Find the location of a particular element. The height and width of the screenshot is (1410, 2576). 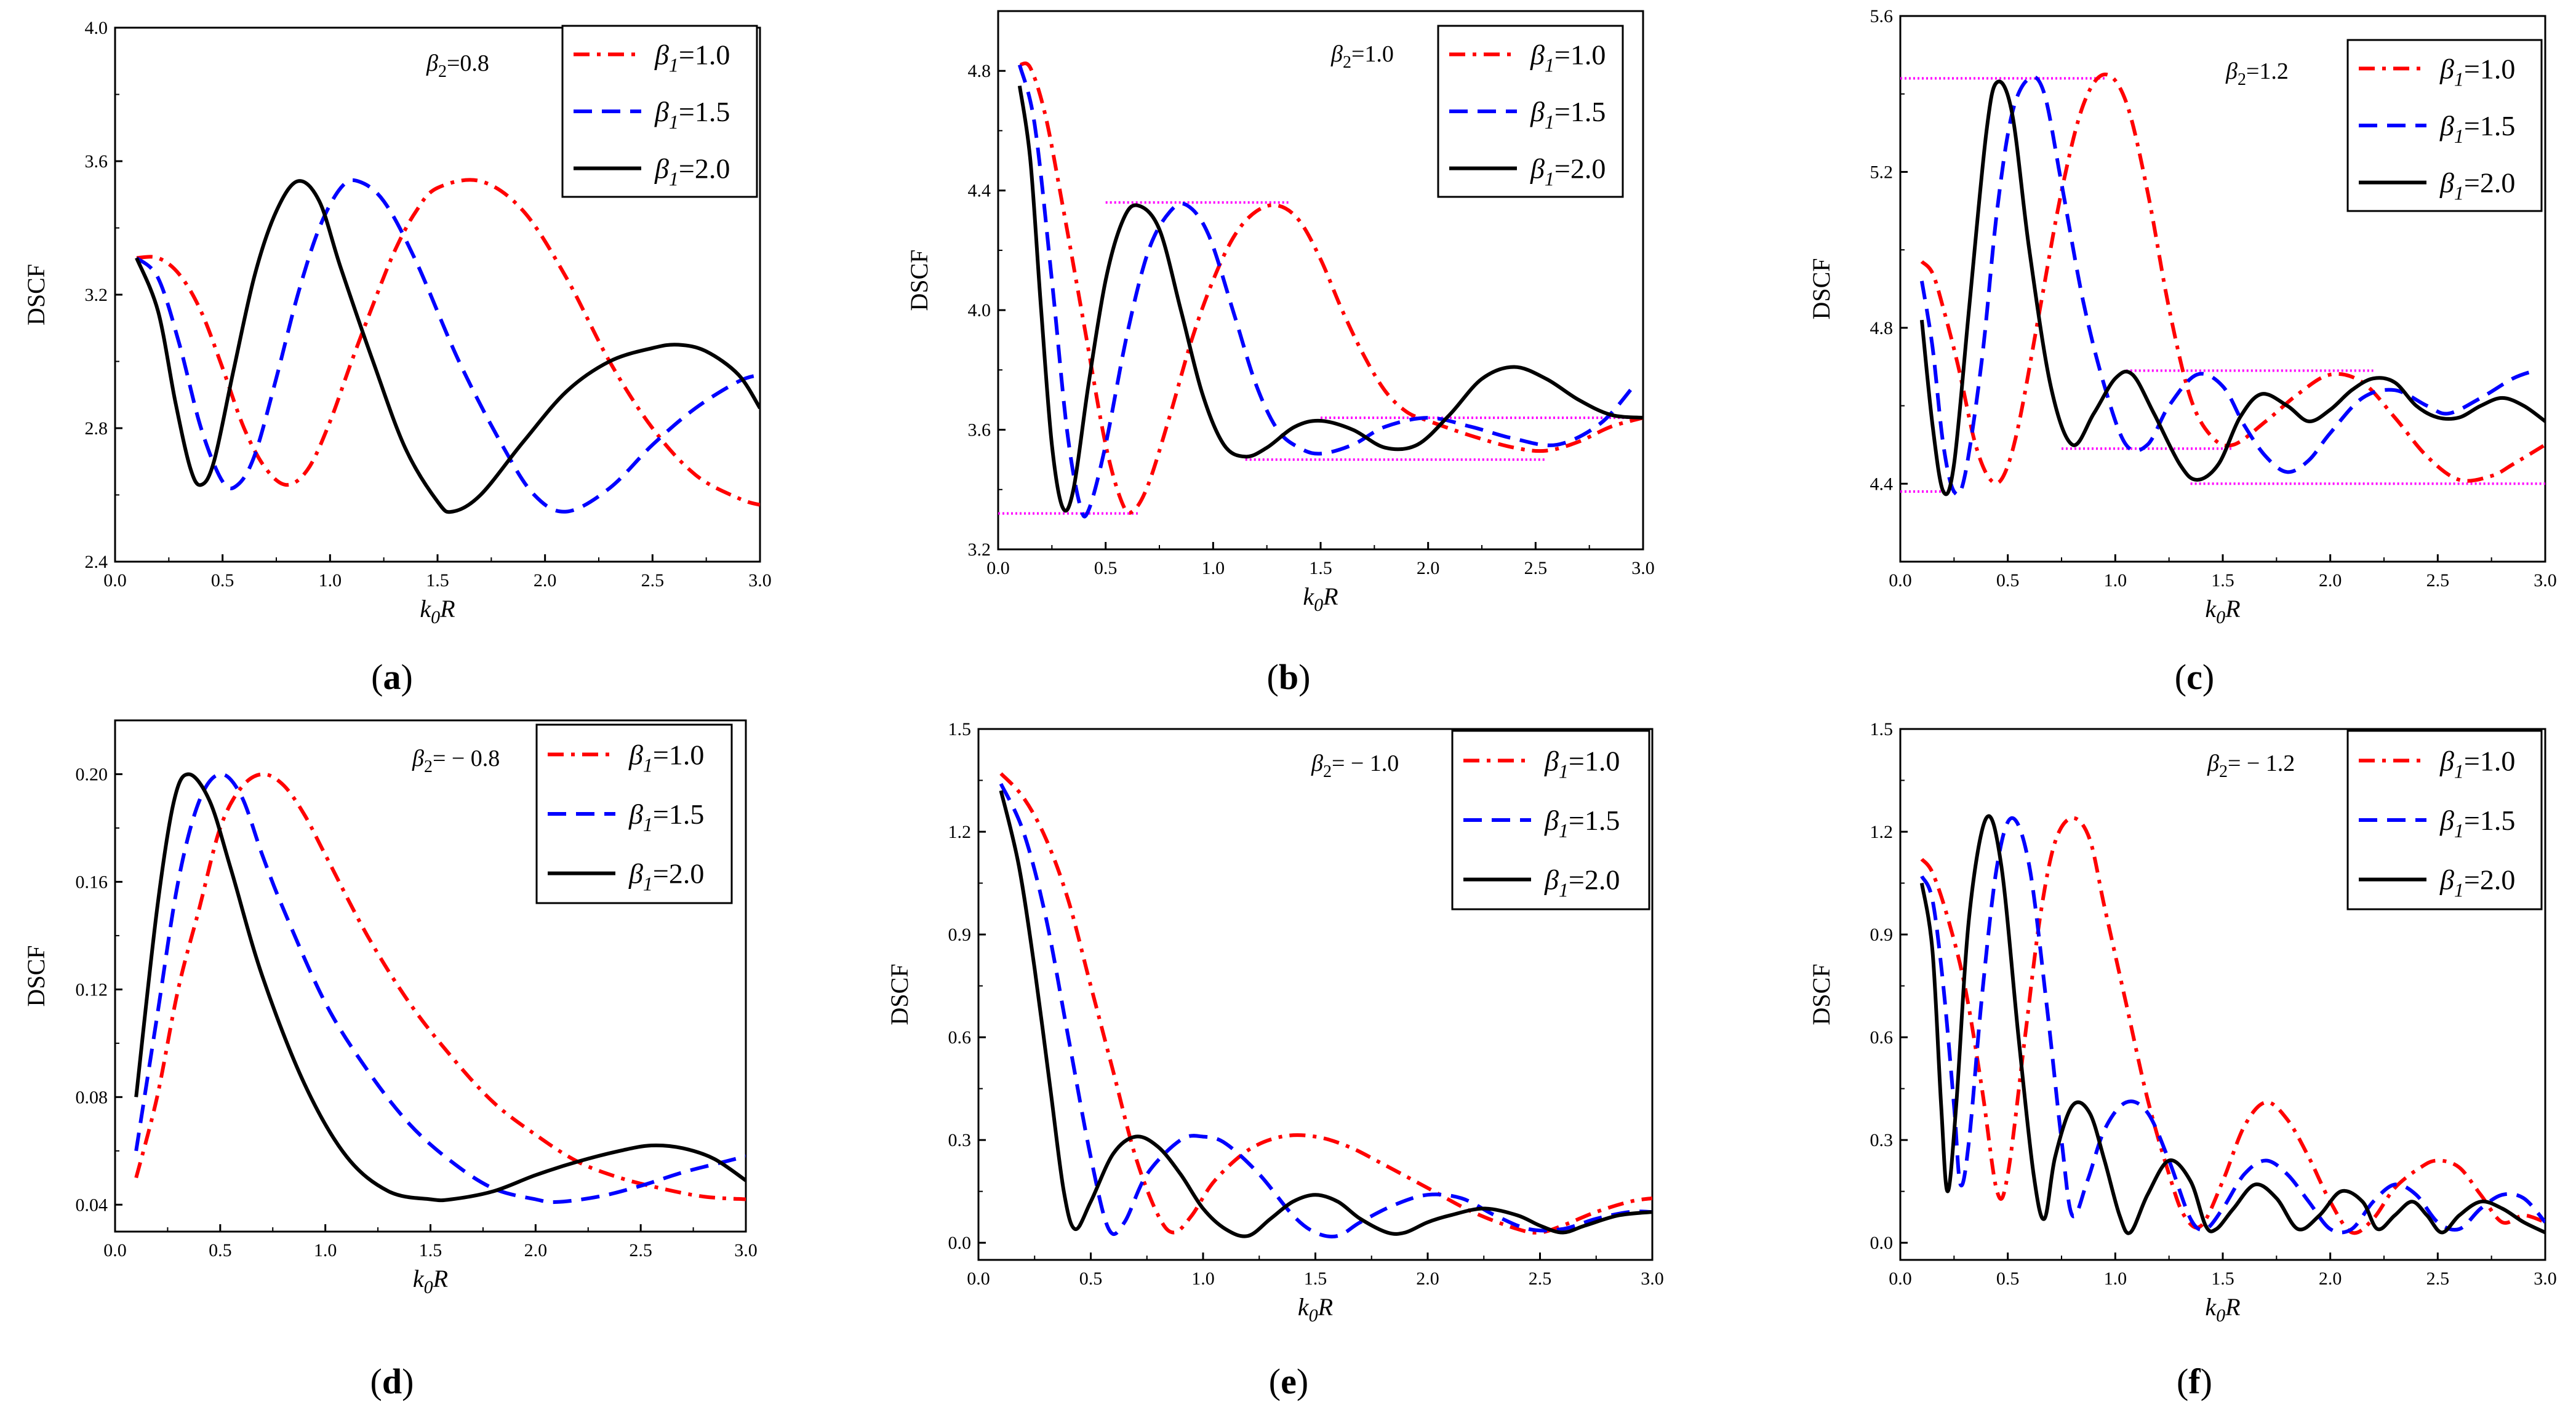

beta2-annotation: β2=0.8 is located at coordinates (457, 65).